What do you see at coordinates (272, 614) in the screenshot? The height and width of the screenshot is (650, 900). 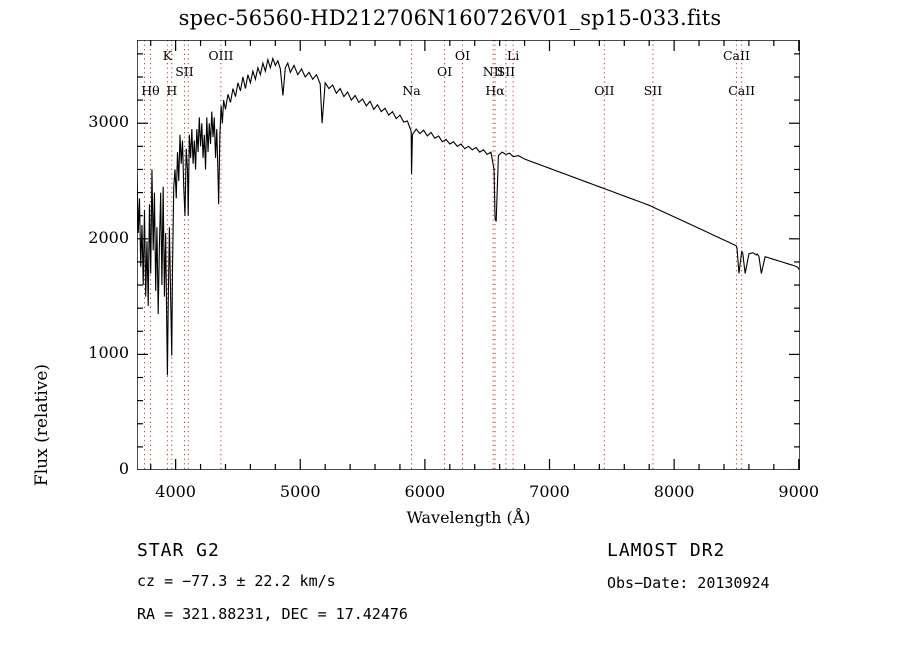 I see `coordinates: RA = 321.88231, DEC = 17.42476` at bounding box center [272, 614].